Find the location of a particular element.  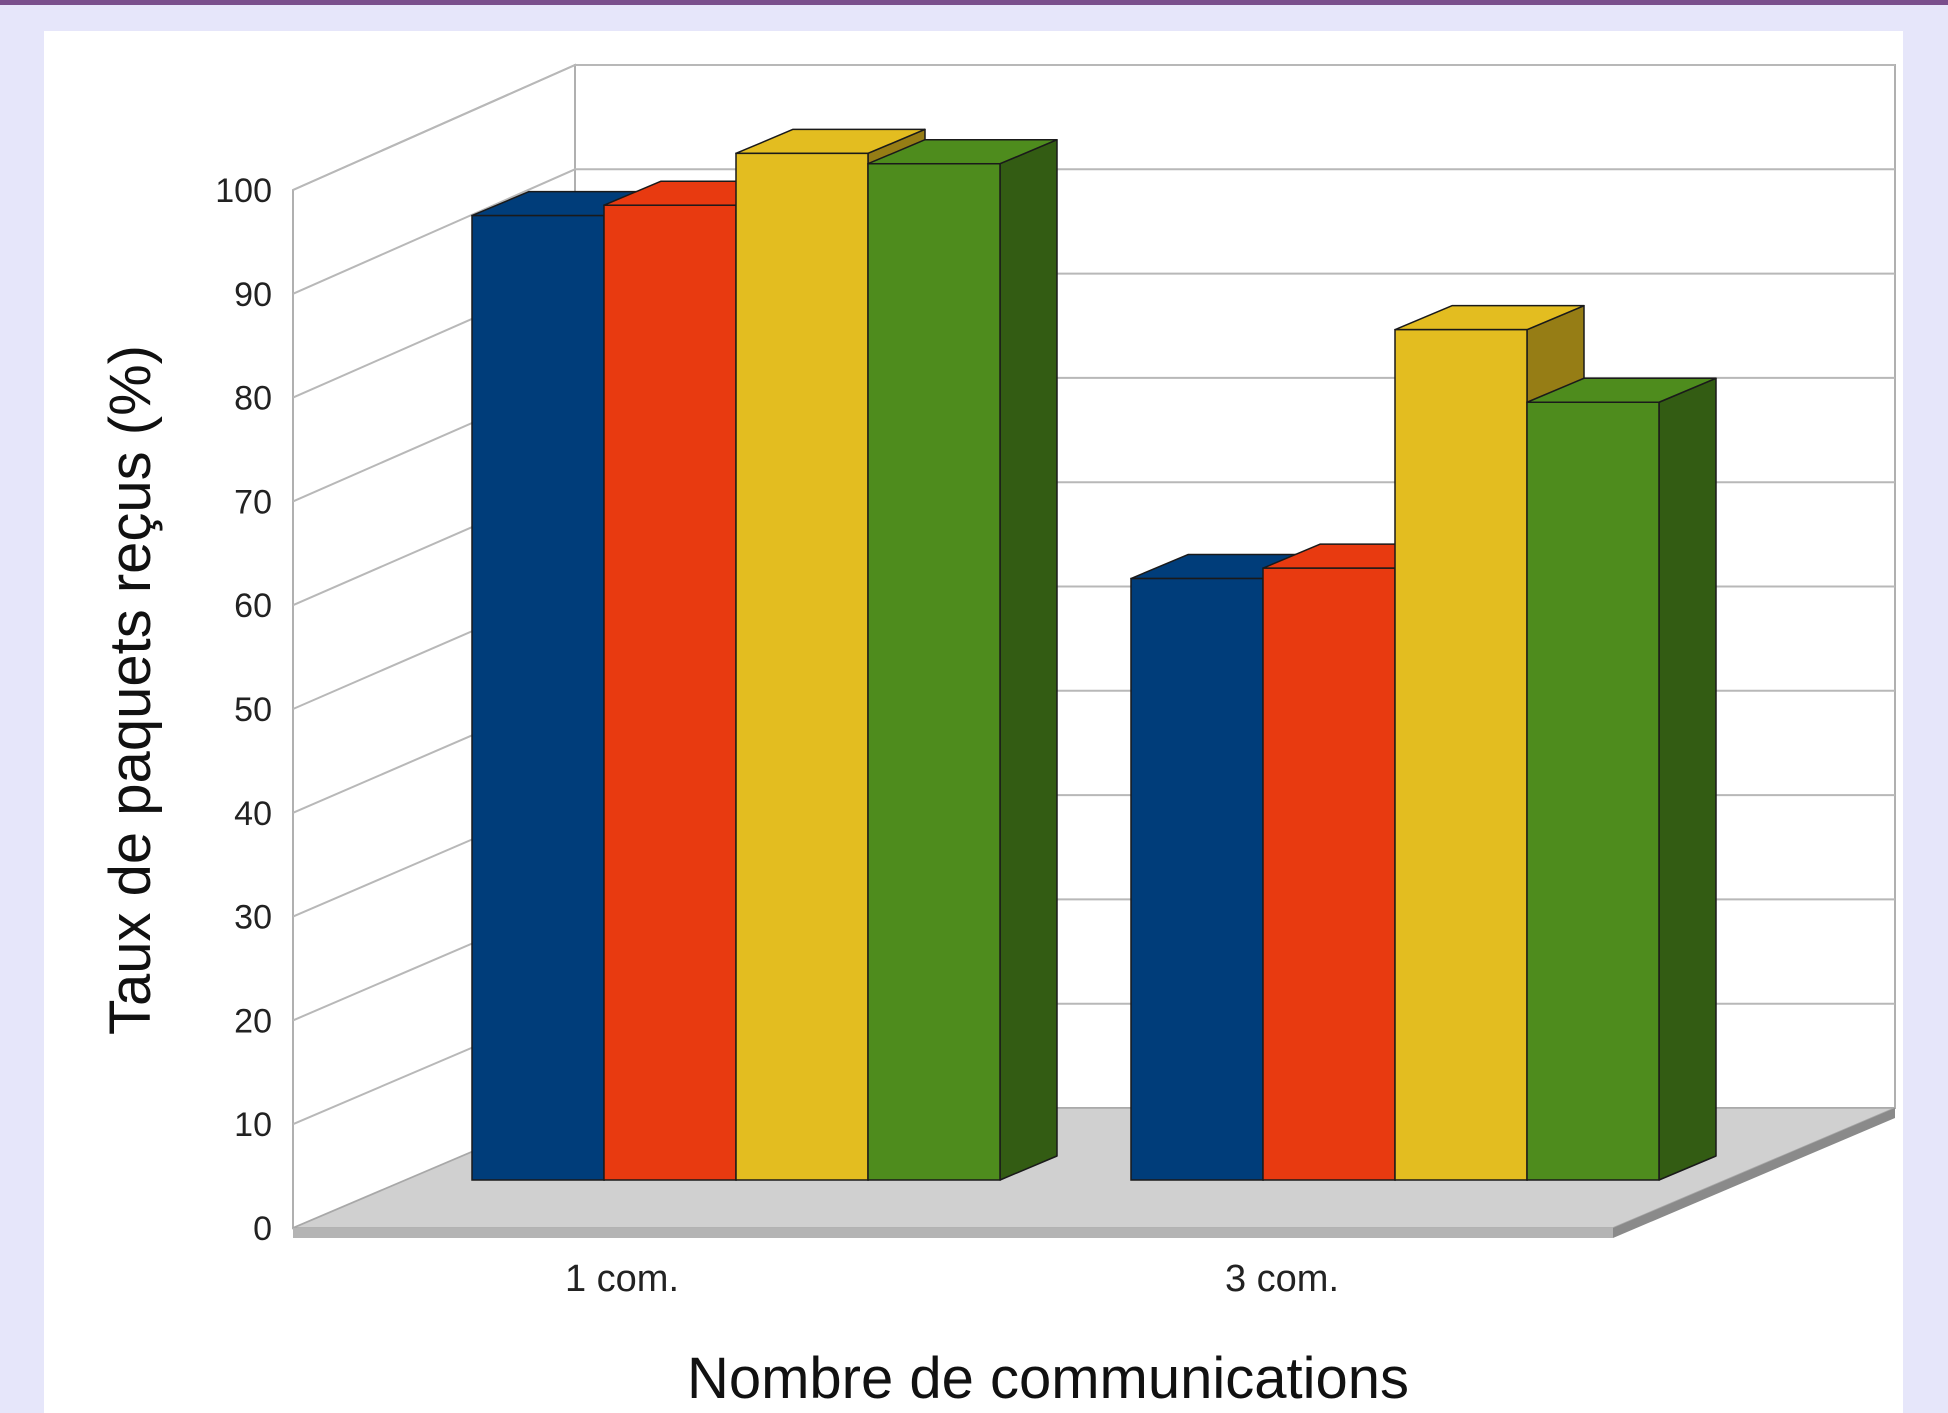

y-tick-label: 20 is located at coordinates (253, 1021).